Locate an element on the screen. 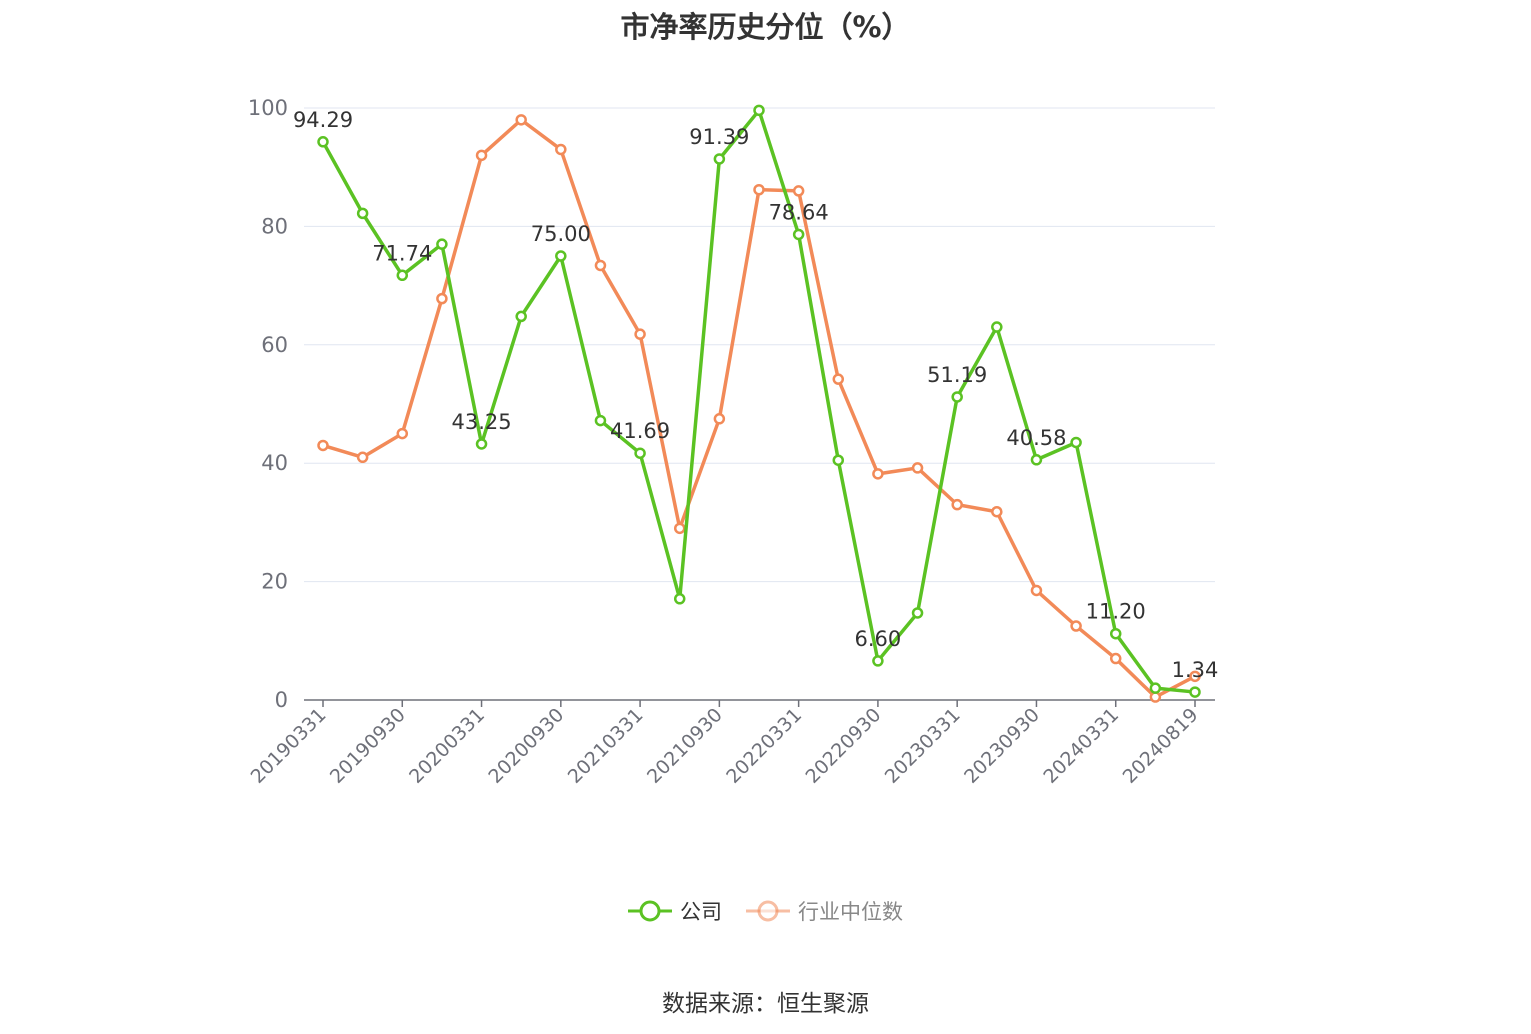 This screenshot has width=1531, height=1034. data-label: 11.20 is located at coordinates (1116, 612).